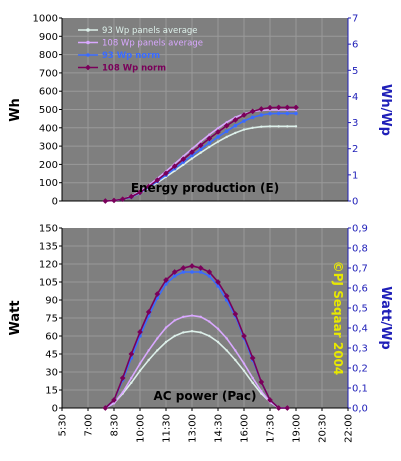 The image size is (401, 461). I want to click on bottom-y-axis-label: Watt, so click(15, 317).